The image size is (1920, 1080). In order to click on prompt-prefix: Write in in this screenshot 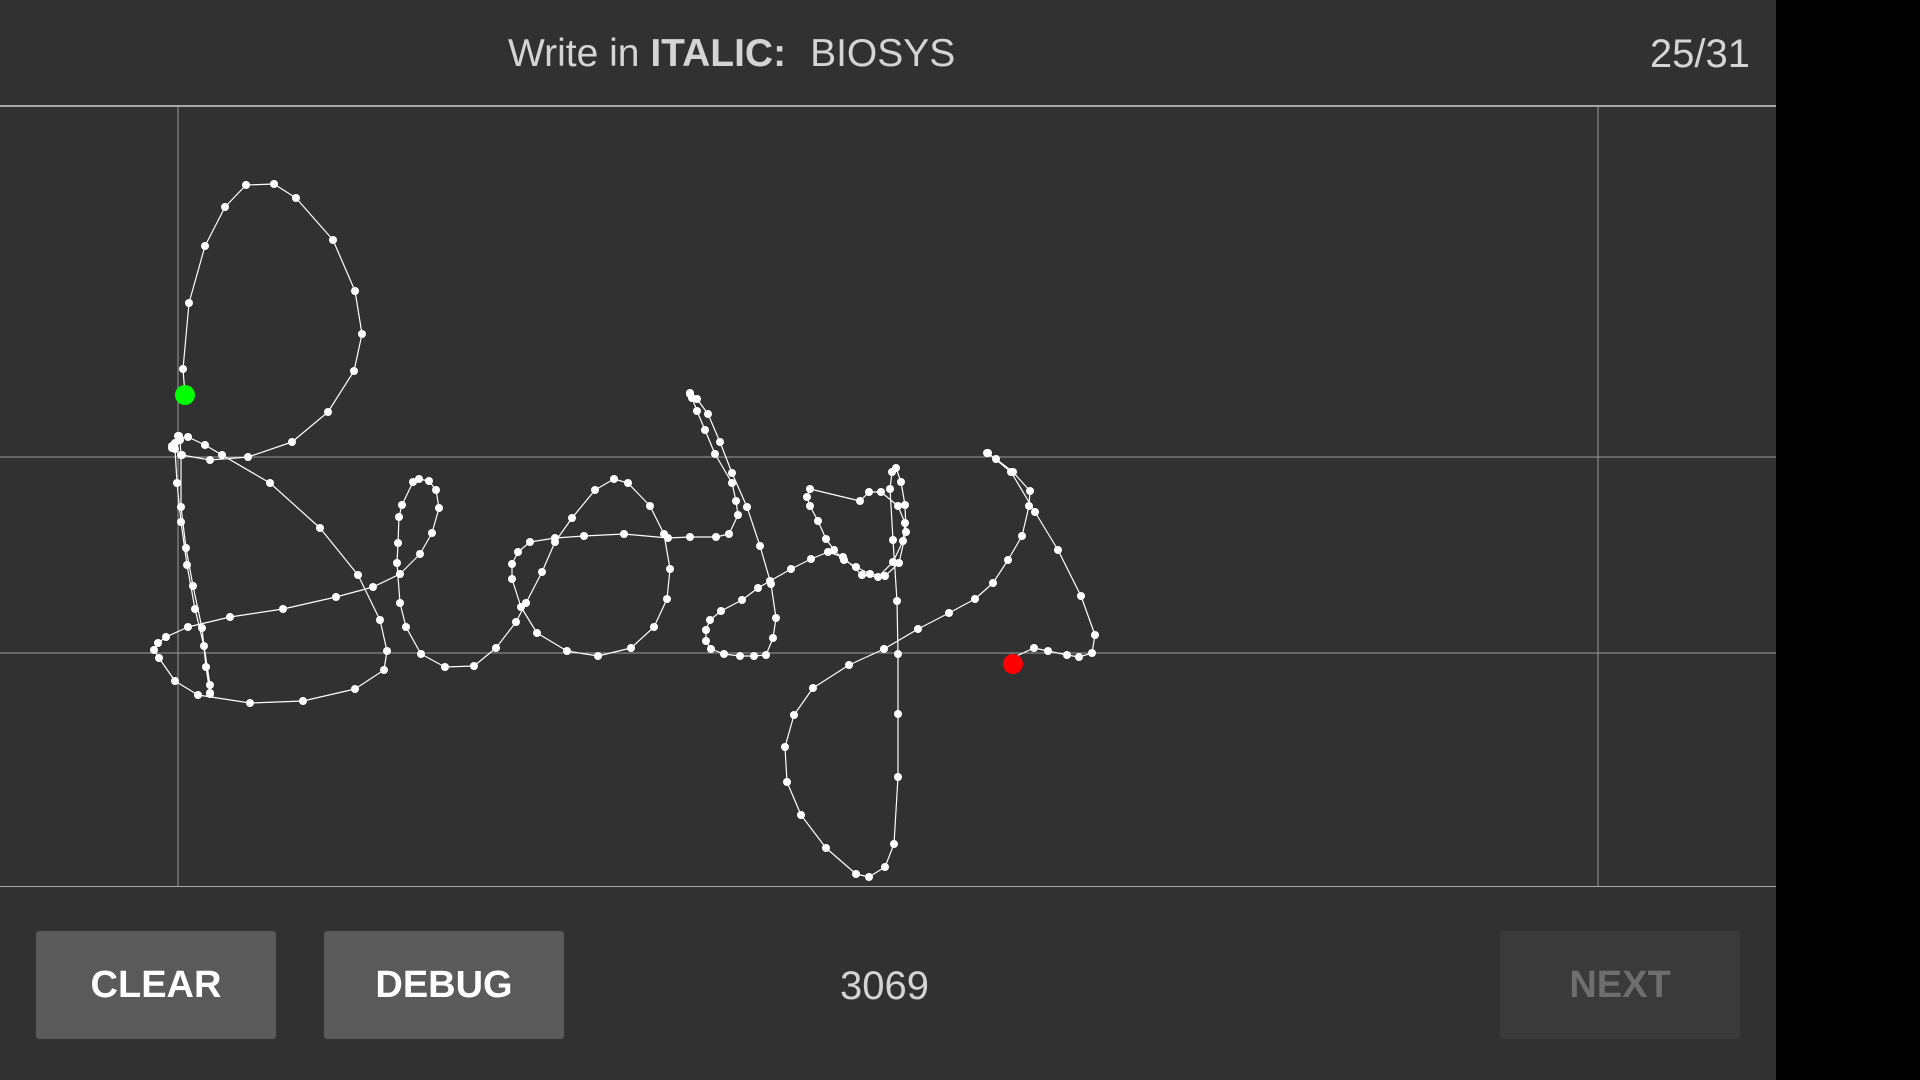, I will do `click(574, 53)`.